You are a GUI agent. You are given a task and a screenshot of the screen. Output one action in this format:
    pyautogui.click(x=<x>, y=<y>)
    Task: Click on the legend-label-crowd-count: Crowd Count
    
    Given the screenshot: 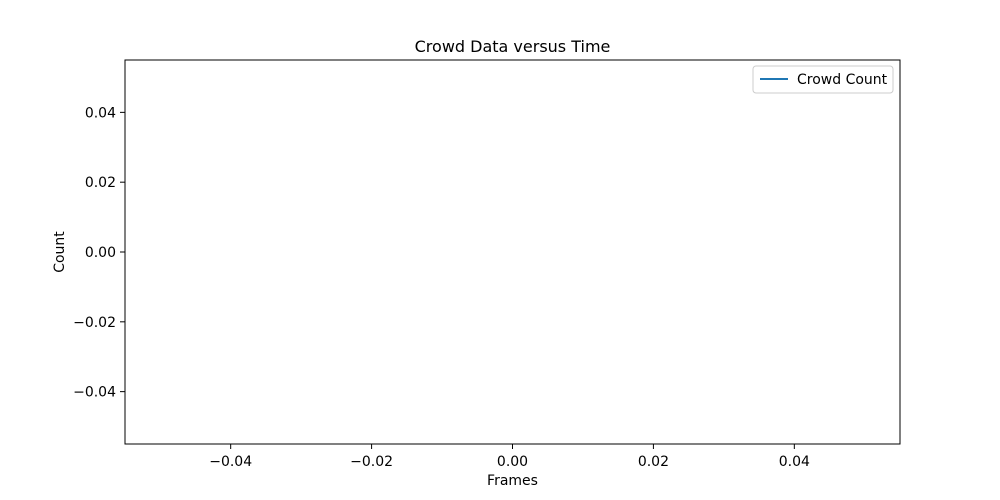 What is the action you would take?
    pyautogui.click(x=842, y=80)
    